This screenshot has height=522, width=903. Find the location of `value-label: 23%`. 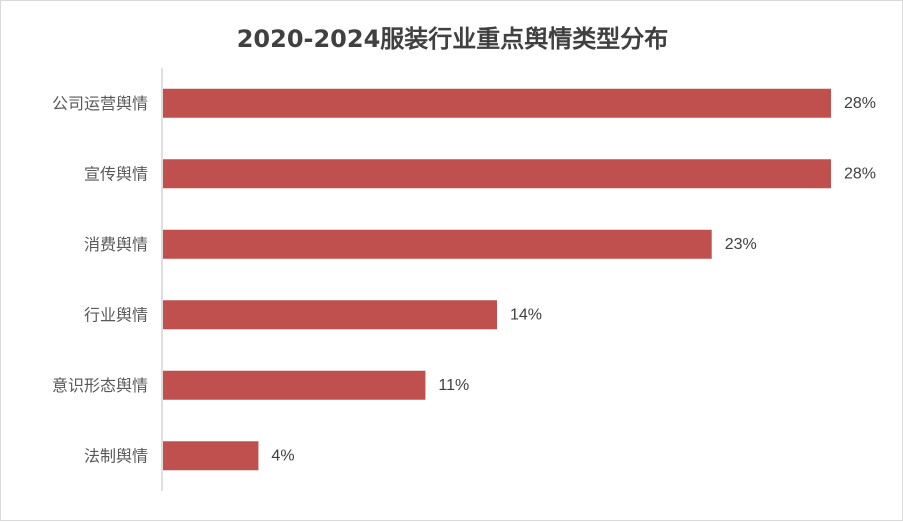

value-label: 23% is located at coordinates (741, 244).